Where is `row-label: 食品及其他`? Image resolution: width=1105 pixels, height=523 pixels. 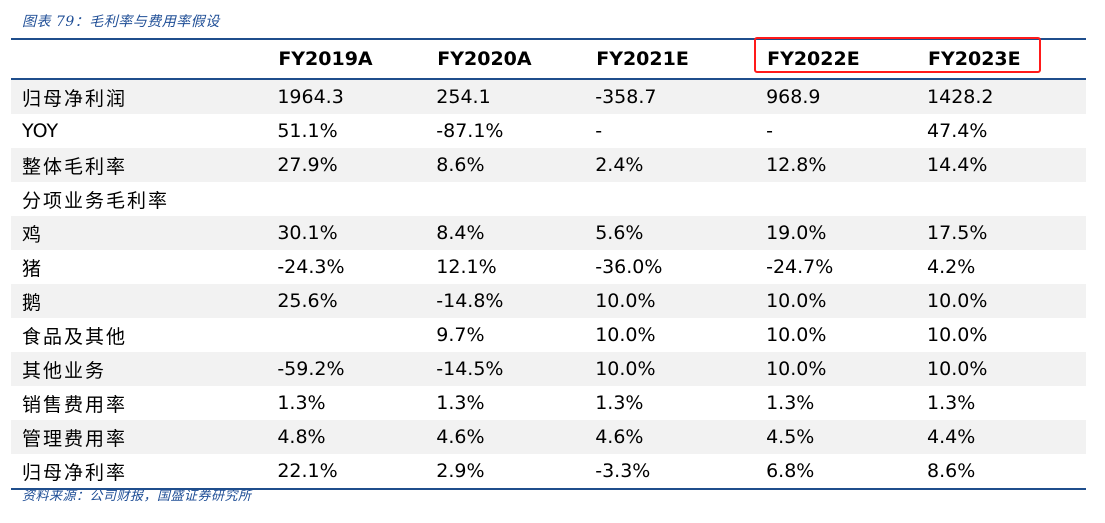
row-label: 食品及其他 is located at coordinates (75, 336).